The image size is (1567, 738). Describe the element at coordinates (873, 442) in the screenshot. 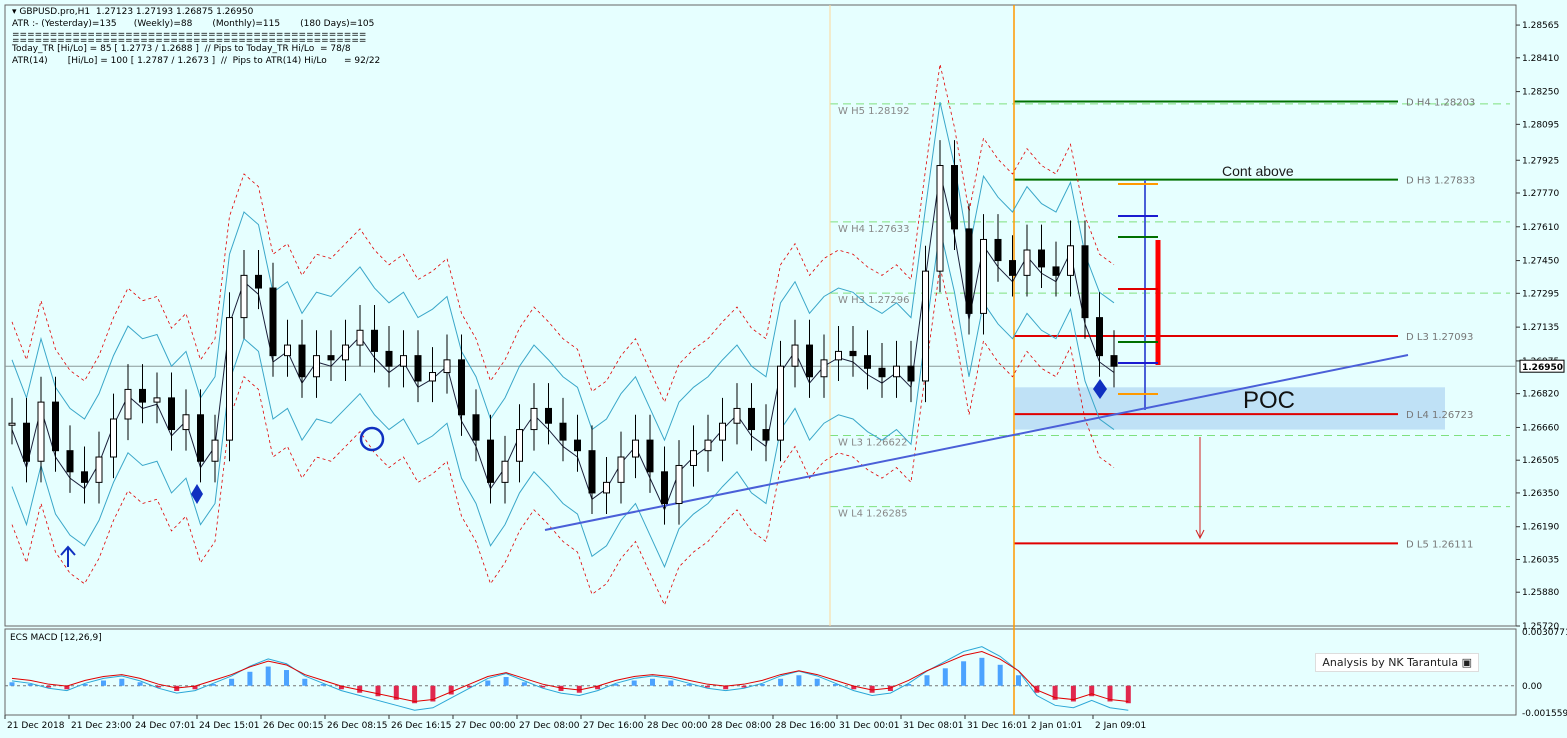

I see `weekly-pivot-label: W L3 1.26622` at that location.